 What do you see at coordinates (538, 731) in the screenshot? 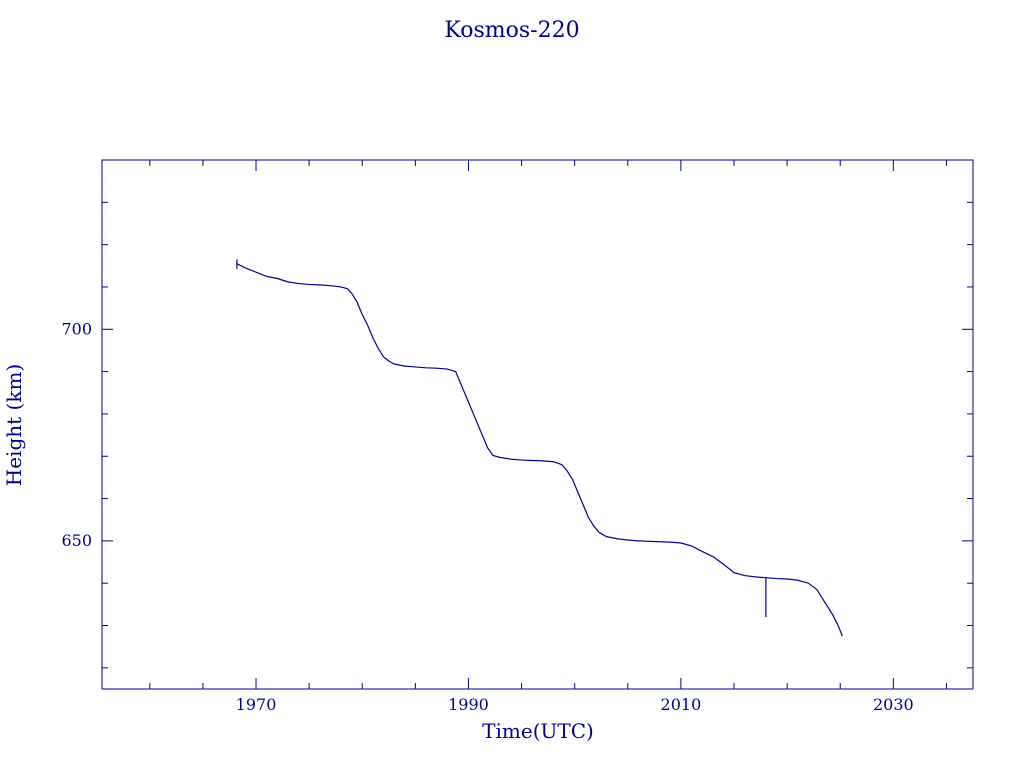
I see `x-axis-label: Time(UTC)` at bounding box center [538, 731].